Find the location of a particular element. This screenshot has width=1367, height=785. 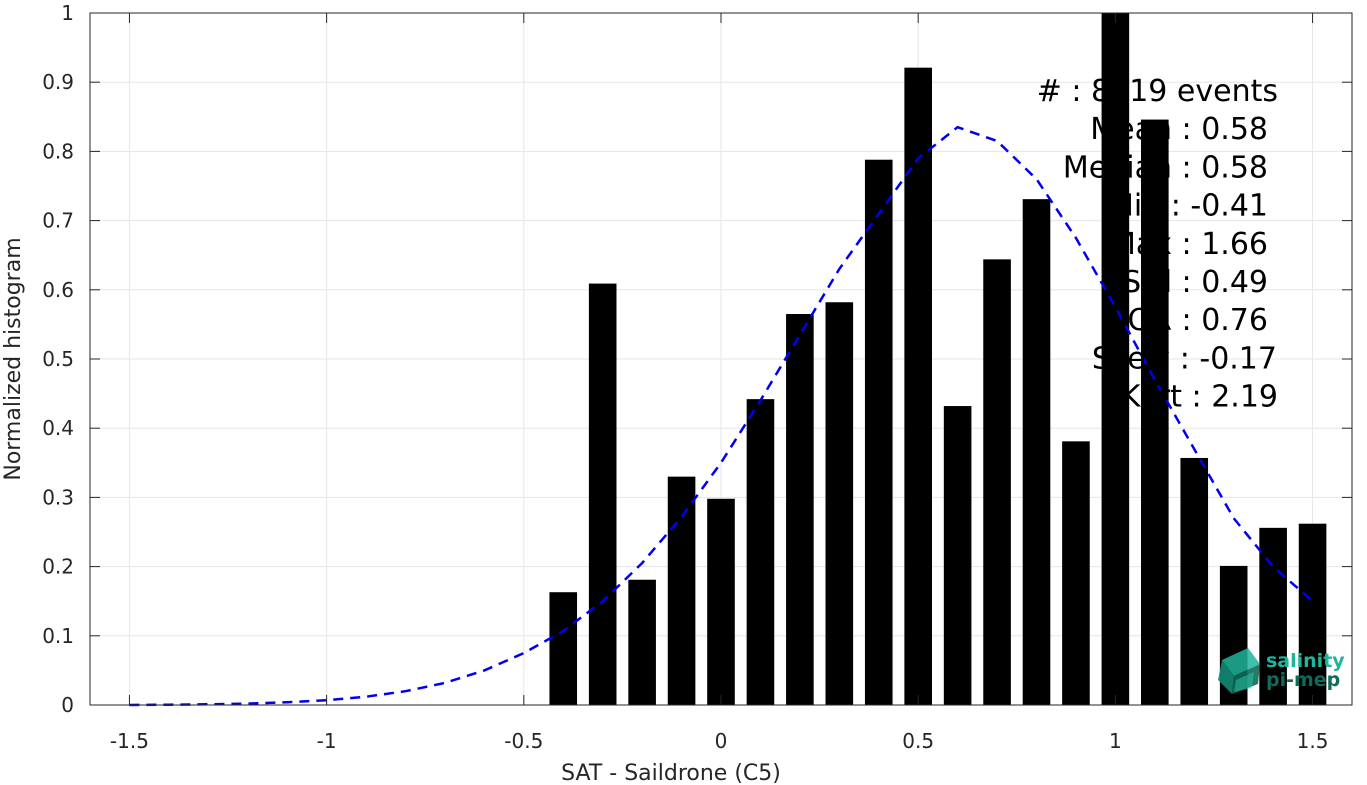

y-tick-label: 0.1 is located at coordinates (58, 636).